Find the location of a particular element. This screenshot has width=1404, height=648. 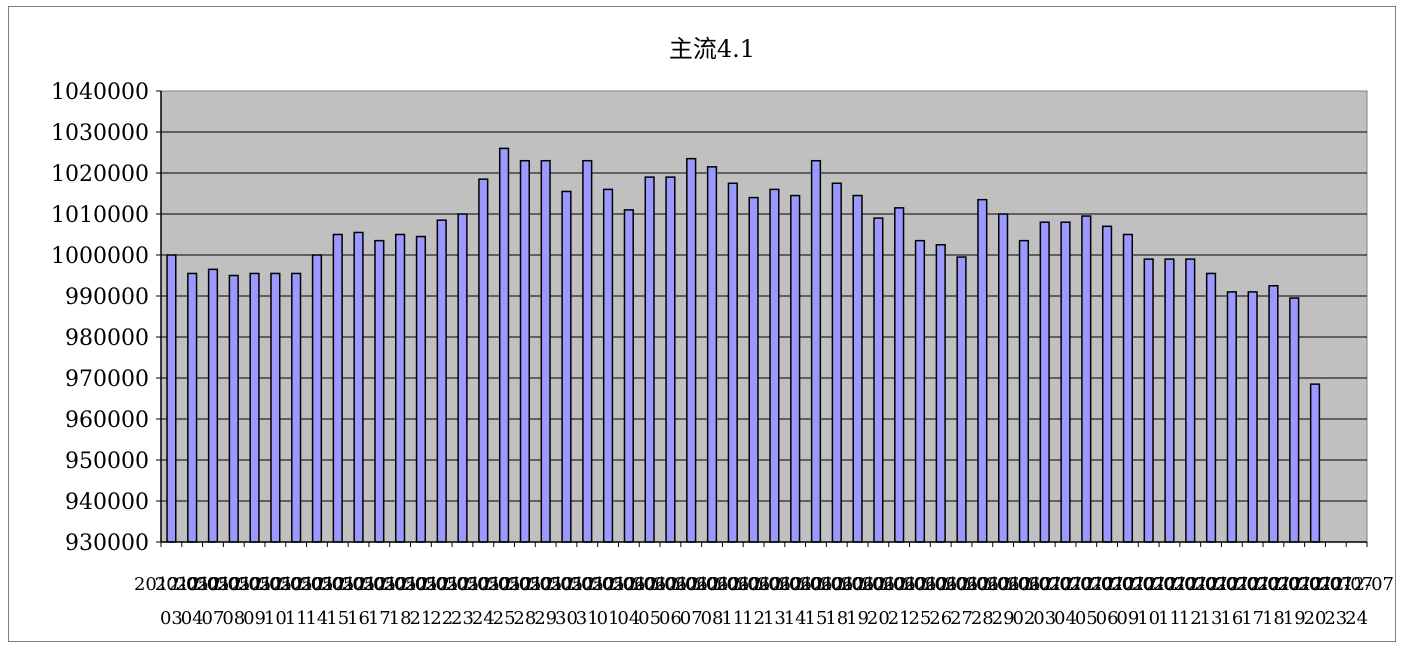

x-tick-label-day: 14 is located at coordinates (795, 618).